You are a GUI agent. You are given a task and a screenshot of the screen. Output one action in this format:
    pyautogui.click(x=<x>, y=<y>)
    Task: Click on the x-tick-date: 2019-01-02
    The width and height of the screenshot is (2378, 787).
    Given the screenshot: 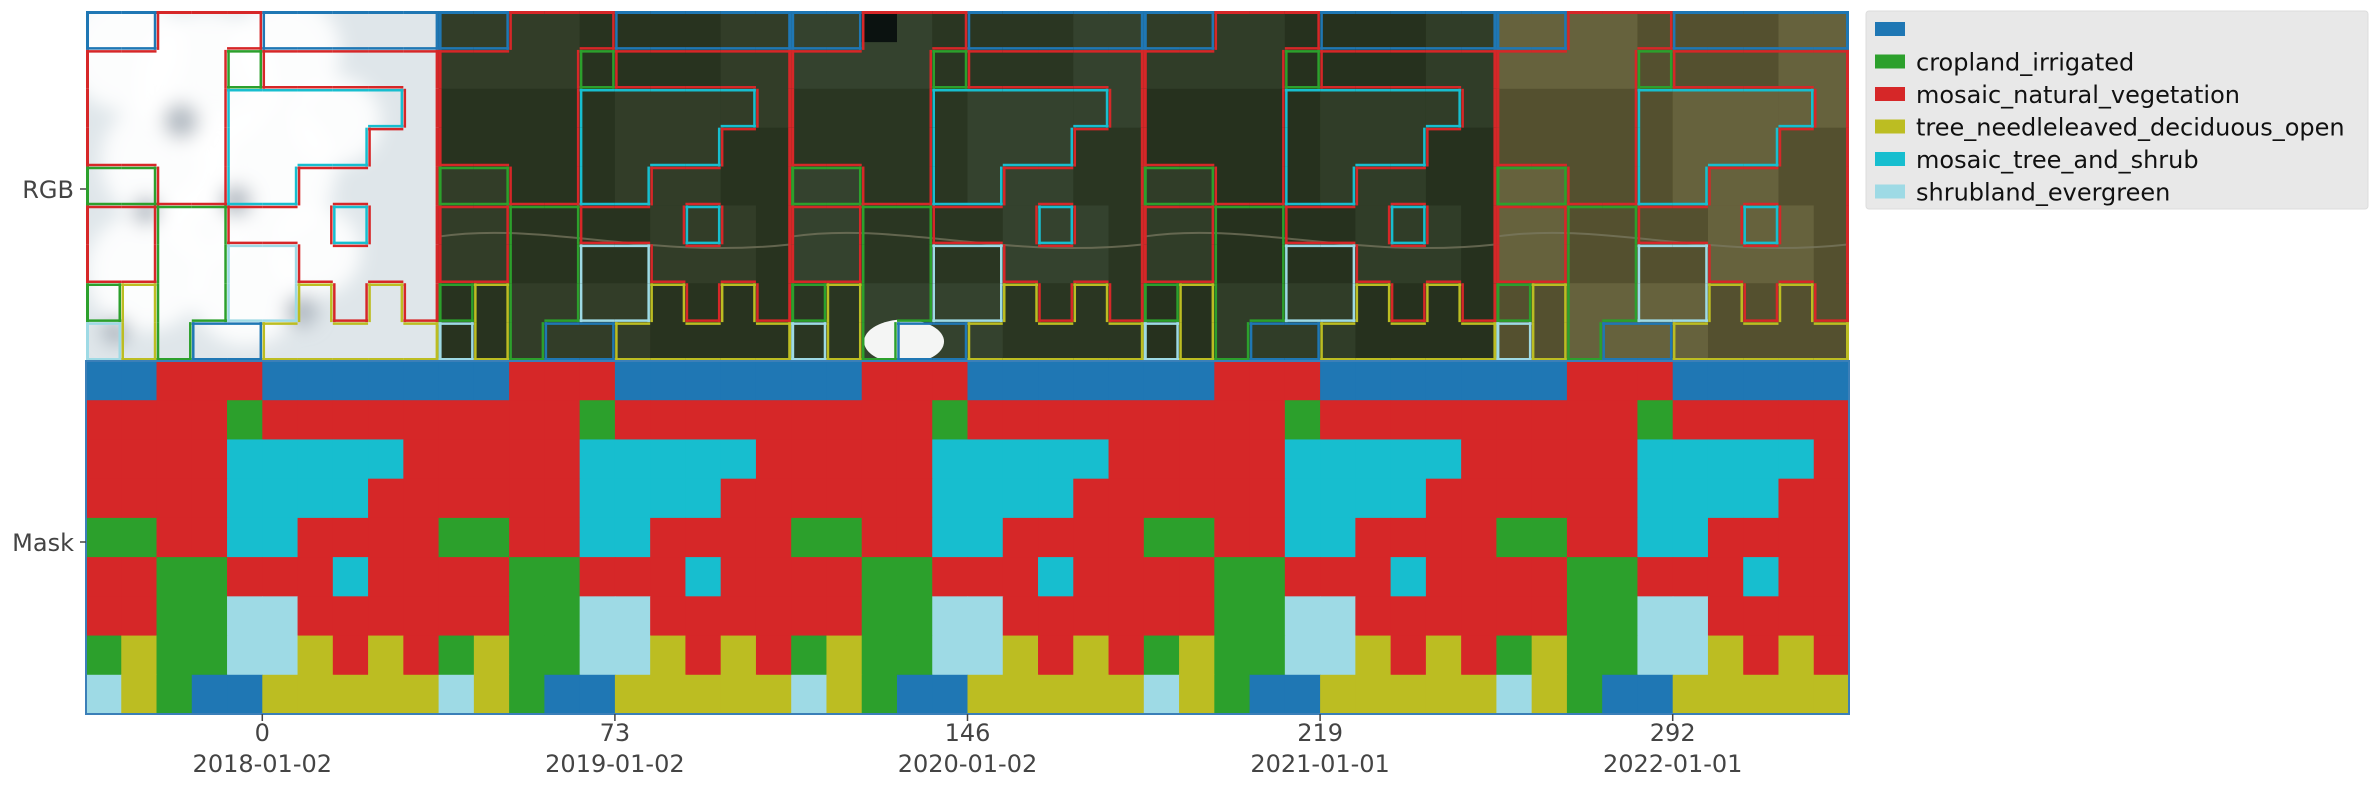 What is the action you would take?
    pyautogui.click(x=614, y=764)
    